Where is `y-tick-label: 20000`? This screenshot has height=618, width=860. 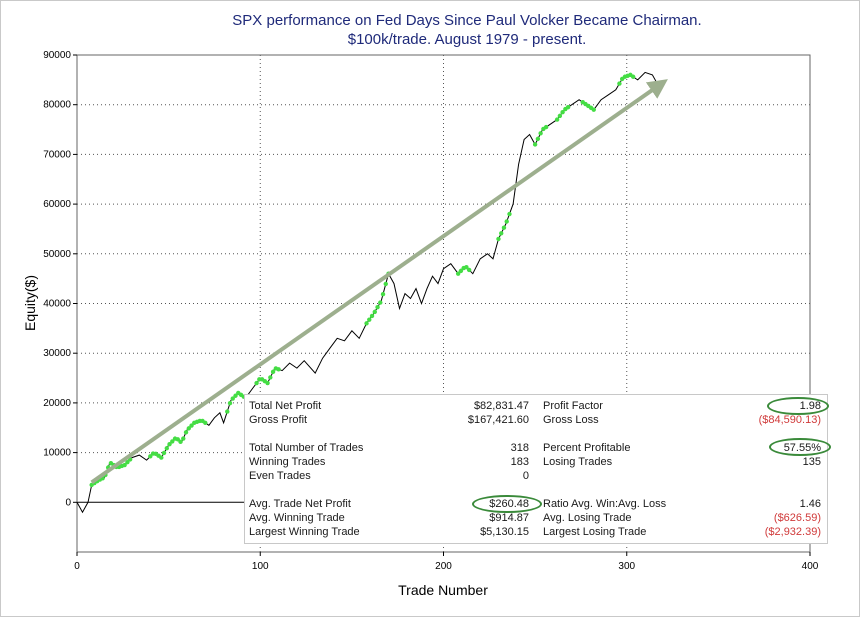
y-tick-label: 20000 is located at coordinates (57, 403).